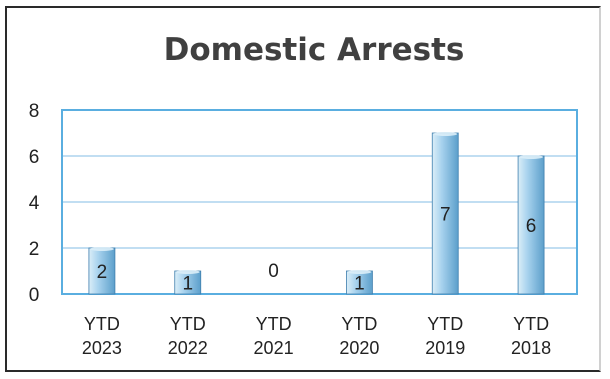  I want to click on y-axis: 0 2 4 6 8, so click(34, 203).